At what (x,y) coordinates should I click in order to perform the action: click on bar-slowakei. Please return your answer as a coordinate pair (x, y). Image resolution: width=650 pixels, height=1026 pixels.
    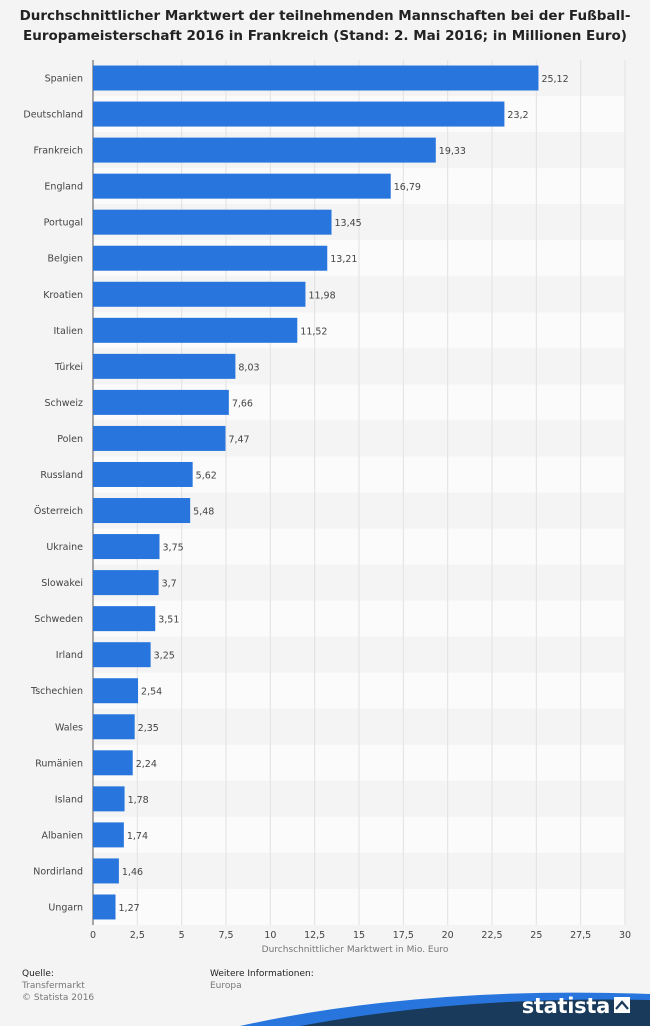
    Looking at the image, I should click on (126, 583).